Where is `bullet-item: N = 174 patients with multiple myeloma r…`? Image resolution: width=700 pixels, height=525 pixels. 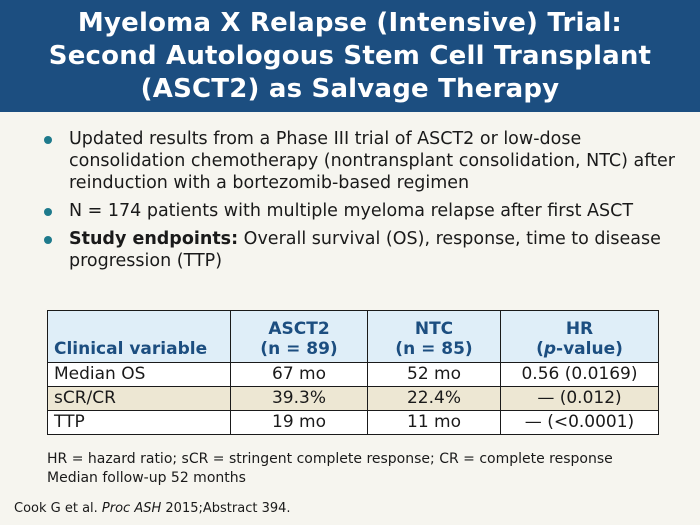 bullet-item: N = 174 patients with multiple myeloma r… is located at coordinates (360, 211).